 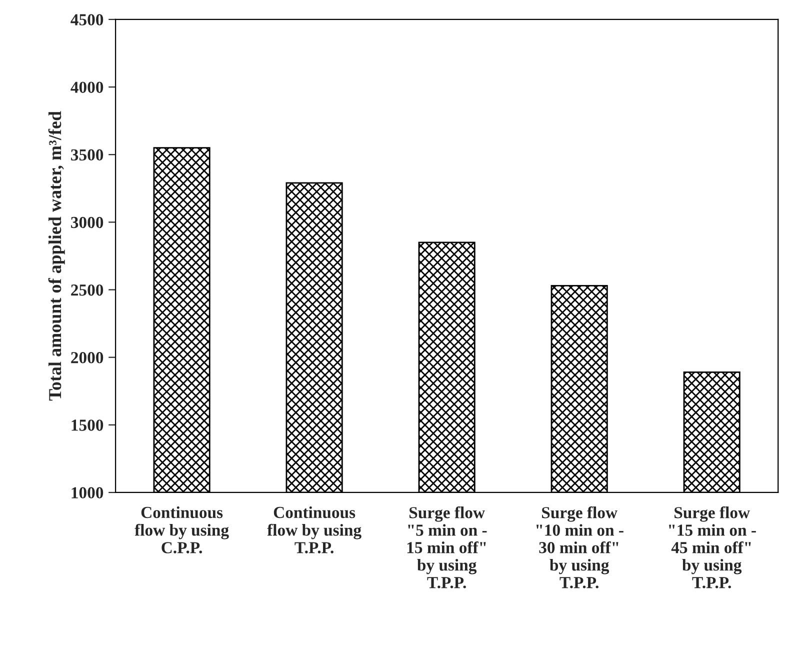 What do you see at coordinates (87, 222) in the screenshot?
I see `y-tick-label: 3000` at bounding box center [87, 222].